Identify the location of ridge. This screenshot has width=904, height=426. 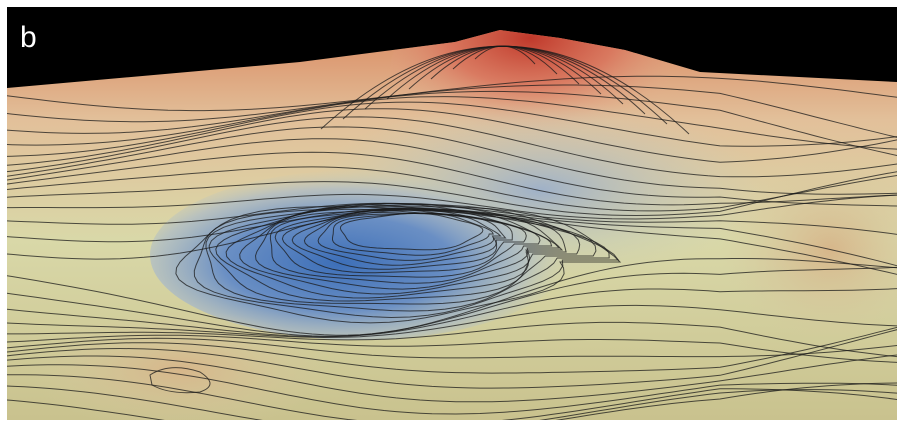
(808, 250).